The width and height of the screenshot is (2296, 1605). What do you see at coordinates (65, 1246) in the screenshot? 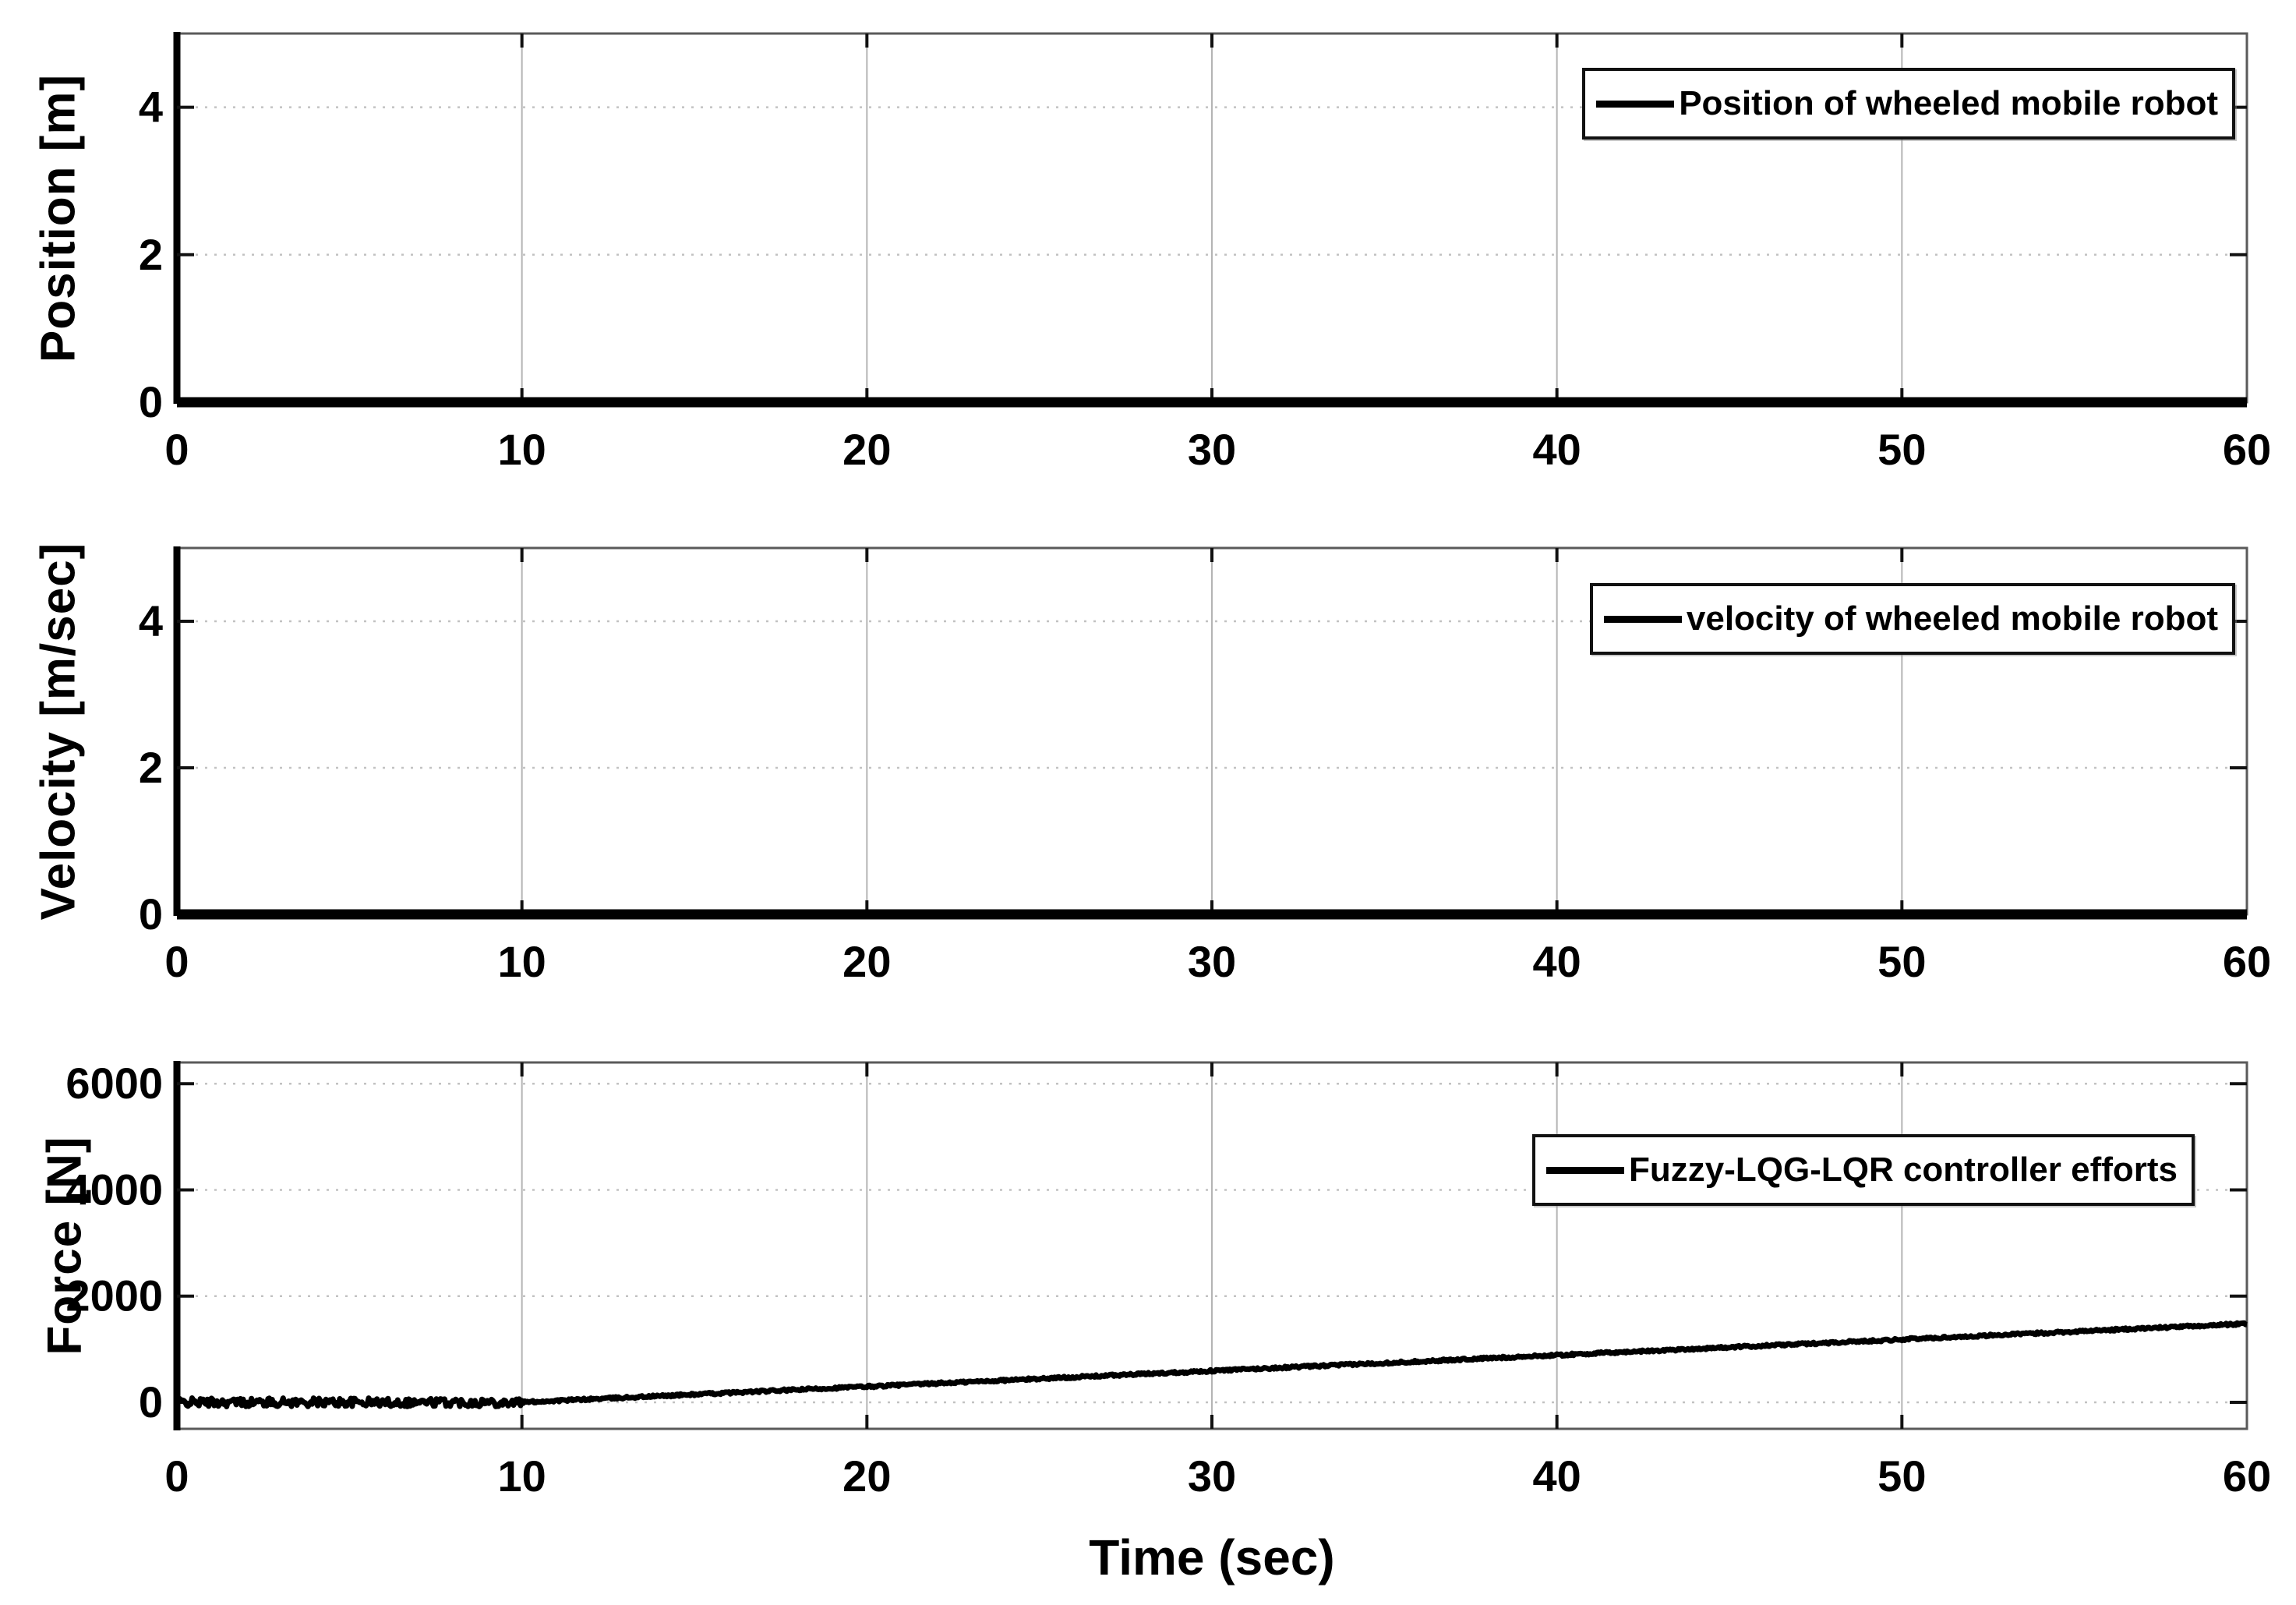
I see `force-axis-label: Force [N]` at bounding box center [65, 1246].